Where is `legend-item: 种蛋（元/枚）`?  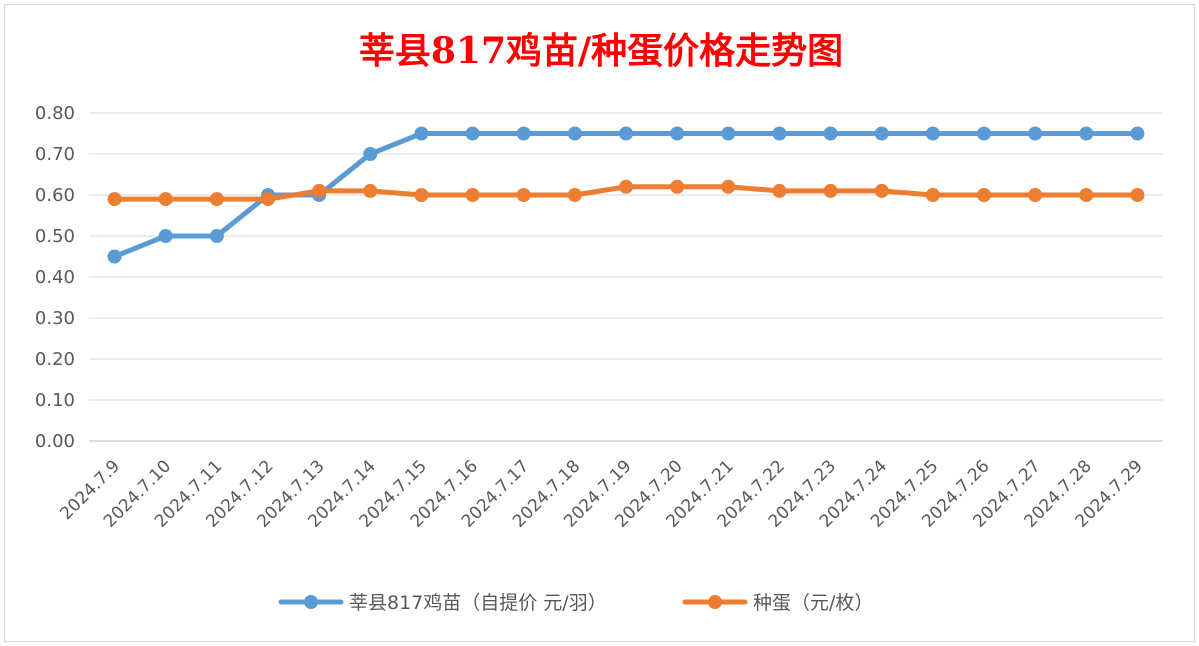 legend-item: 种蛋（元/枚） is located at coordinates (777, 603).